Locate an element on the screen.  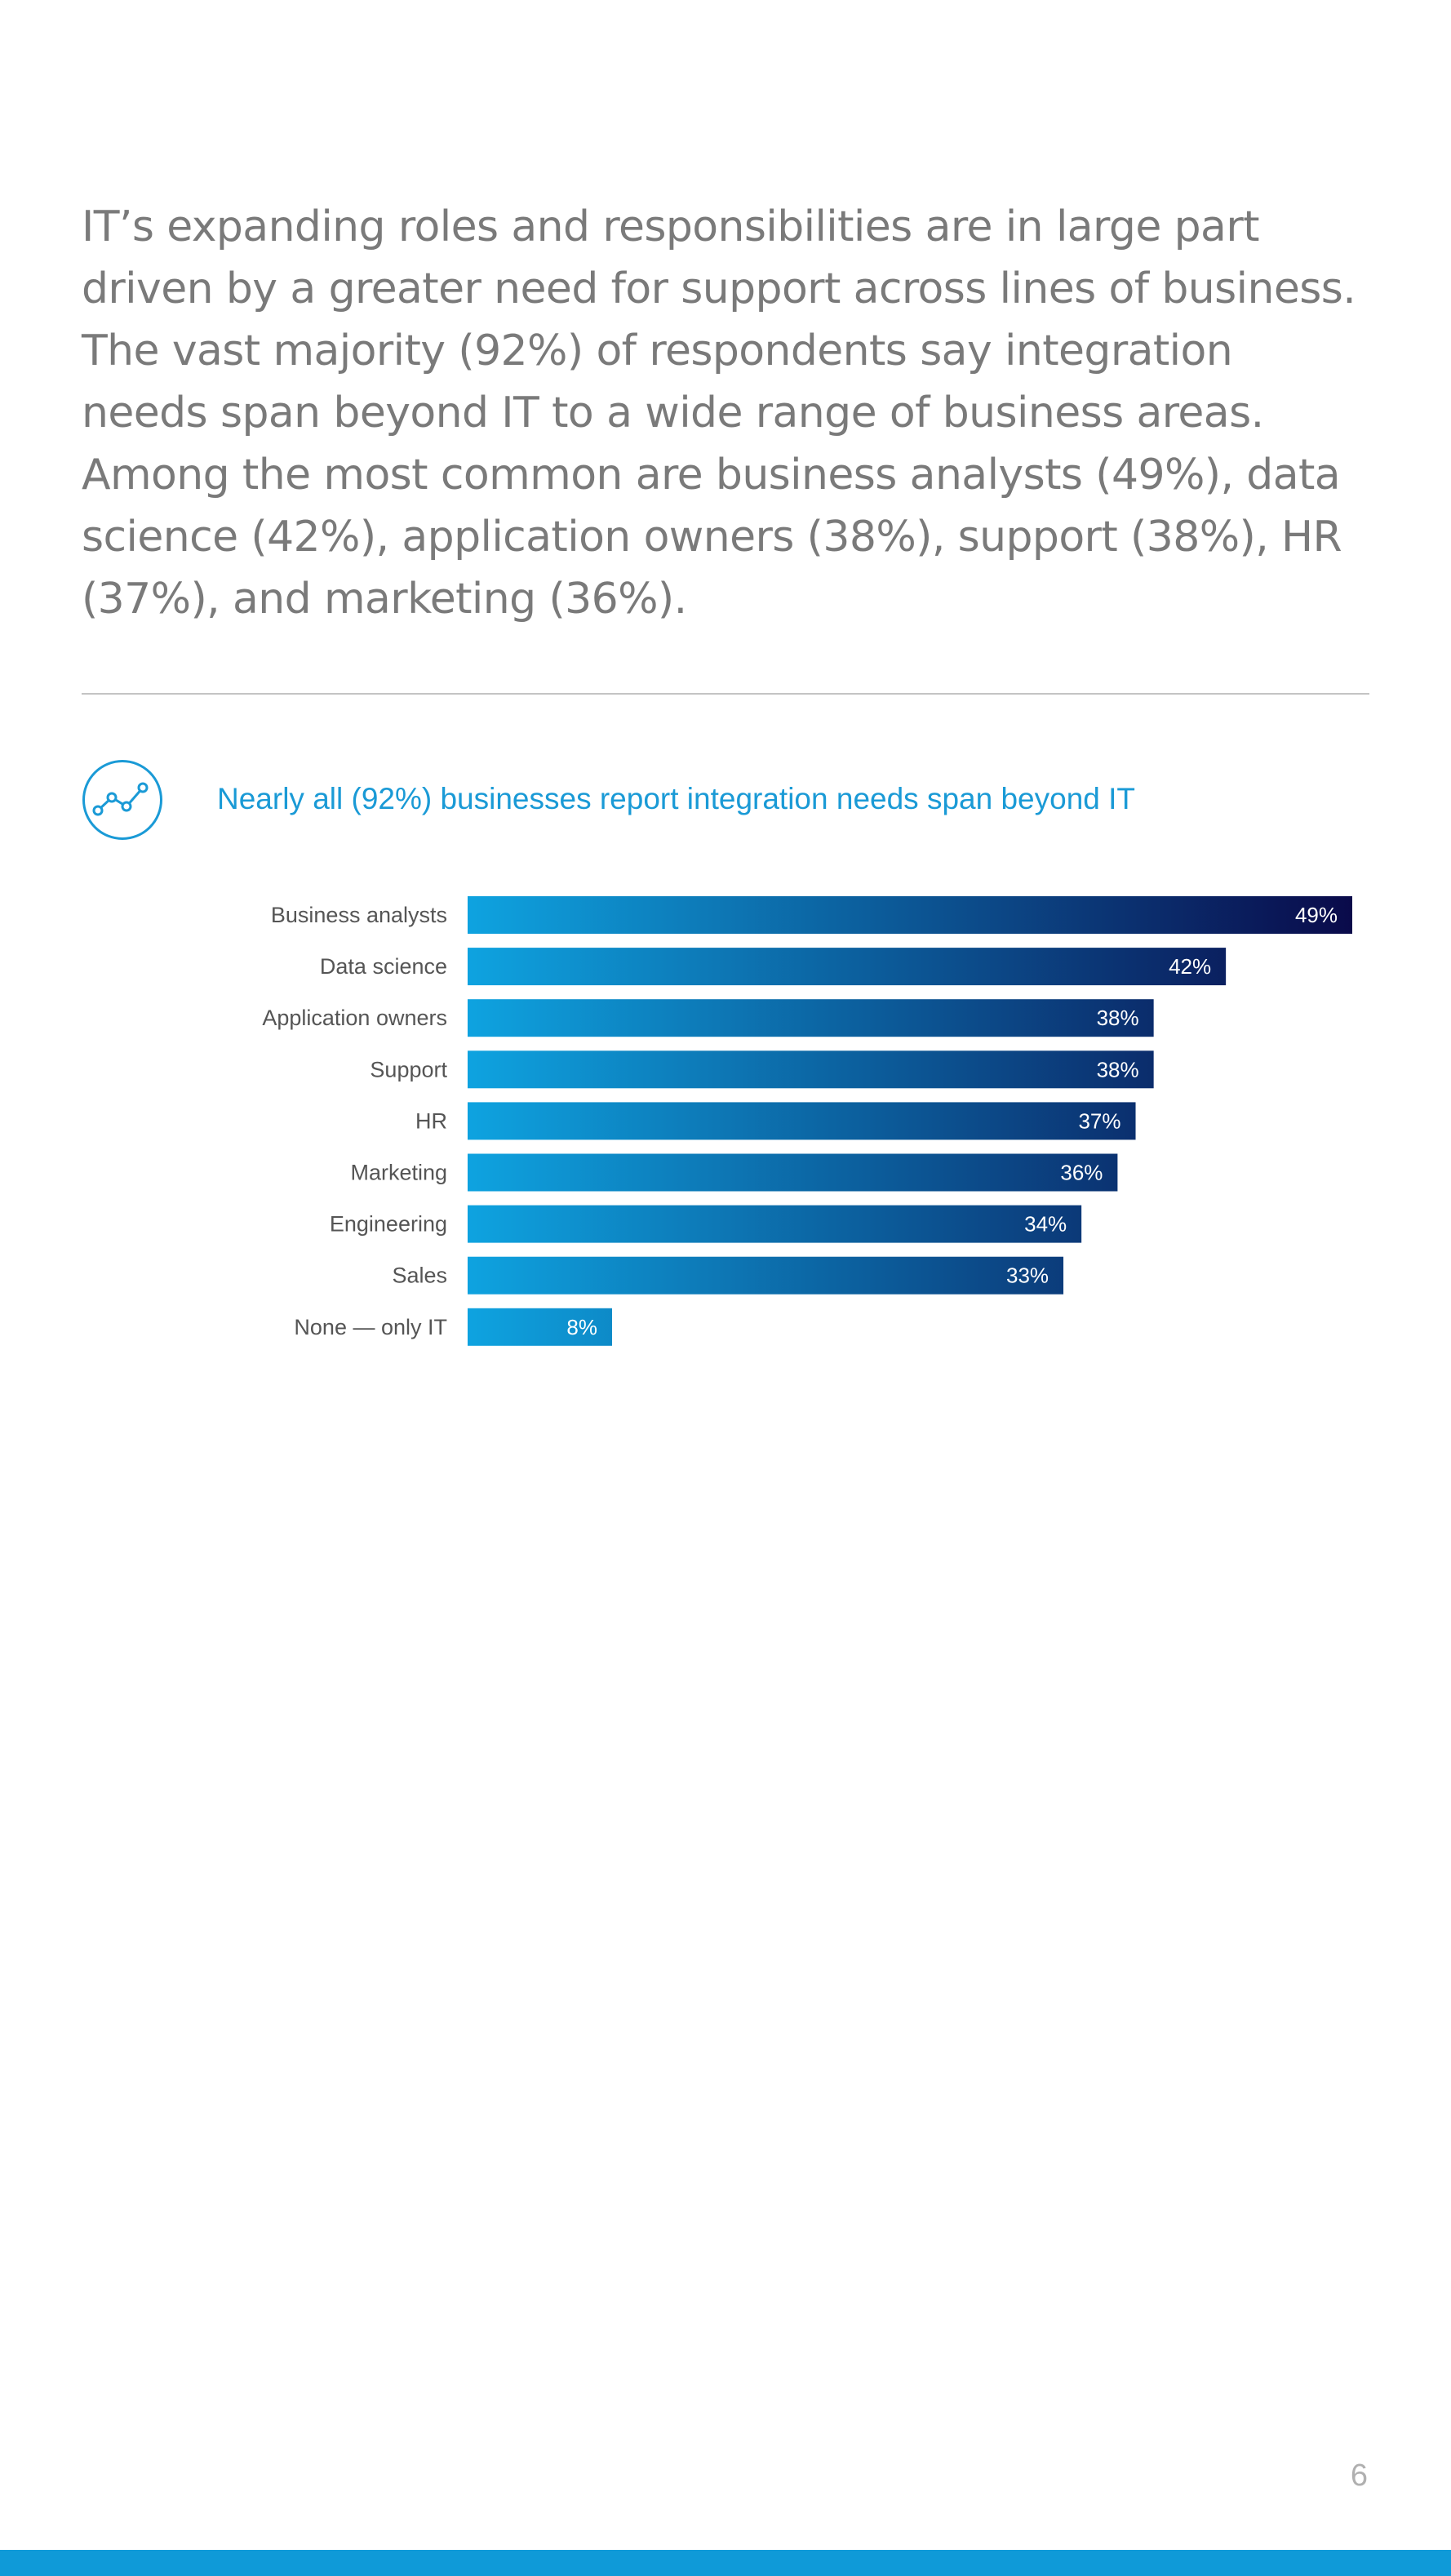
value-label: 42% is located at coordinates (1190, 966).